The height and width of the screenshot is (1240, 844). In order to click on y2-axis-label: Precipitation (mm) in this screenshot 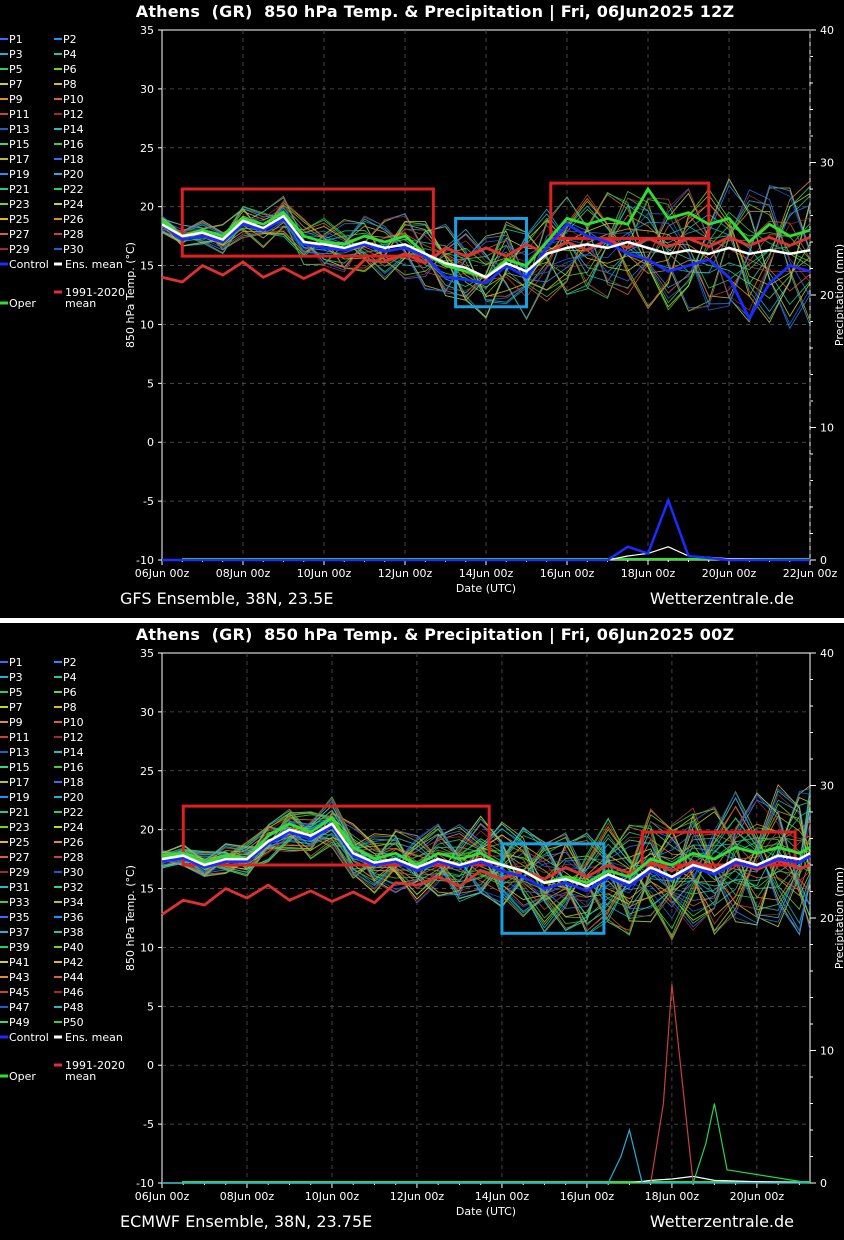, I will do `click(838, 918)`.